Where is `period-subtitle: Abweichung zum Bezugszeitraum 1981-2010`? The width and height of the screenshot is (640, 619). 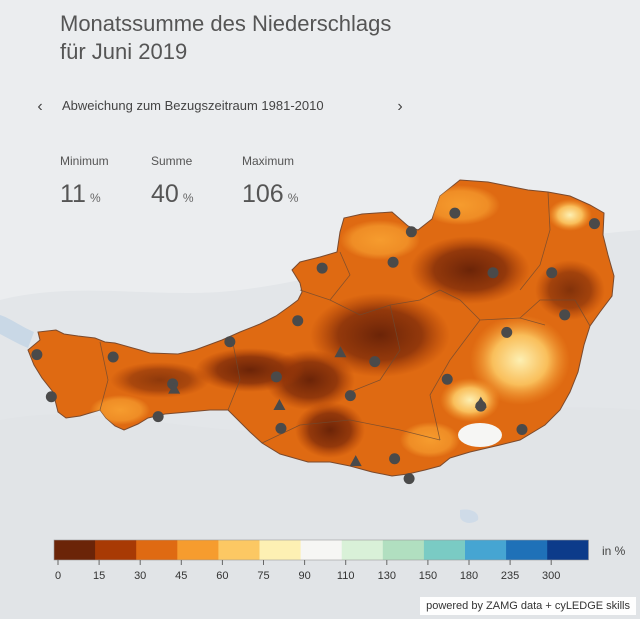 period-subtitle: Abweichung zum Bezugszeitraum 1981-2010 is located at coordinates (193, 105).